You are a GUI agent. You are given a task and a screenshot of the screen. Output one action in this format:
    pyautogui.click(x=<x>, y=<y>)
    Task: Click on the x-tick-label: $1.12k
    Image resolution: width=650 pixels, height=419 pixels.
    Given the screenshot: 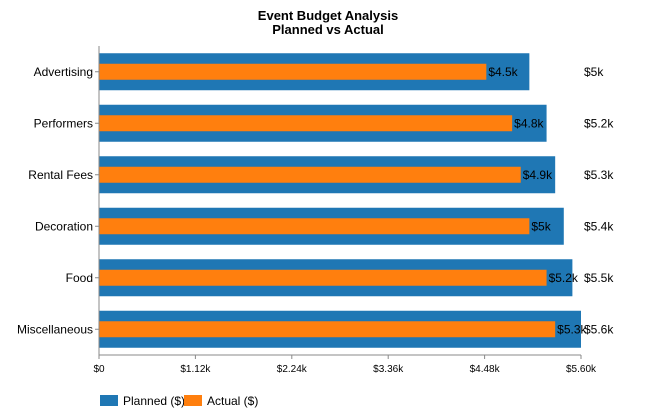 What is the action you would take?
    pyautogui.click(x=195, y=369)
    